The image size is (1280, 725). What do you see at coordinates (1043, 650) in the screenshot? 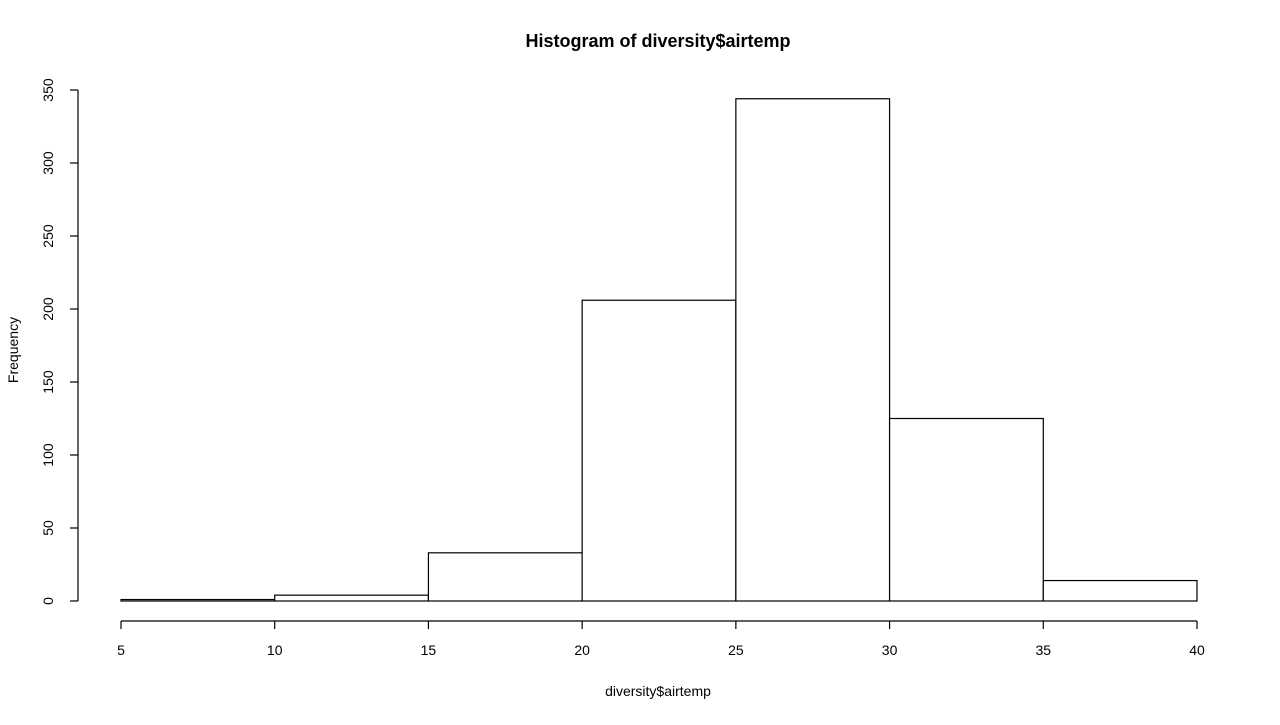
I see `x-tick-label-35: 35` at bounding box center [1043, 650].